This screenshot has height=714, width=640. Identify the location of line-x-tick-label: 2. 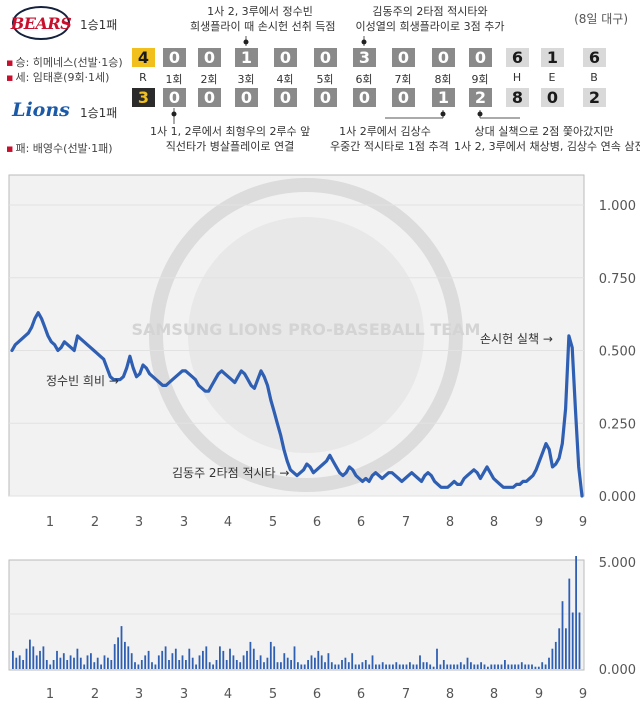
(95, 522).